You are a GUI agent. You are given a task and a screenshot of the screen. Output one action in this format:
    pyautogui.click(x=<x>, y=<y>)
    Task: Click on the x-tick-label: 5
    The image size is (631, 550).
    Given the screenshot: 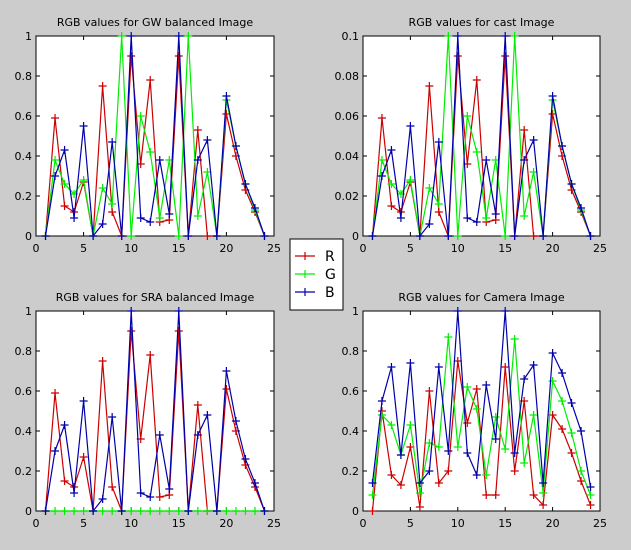 What is the action you would take?
    pyautogui.click(x=83, y=248)
    